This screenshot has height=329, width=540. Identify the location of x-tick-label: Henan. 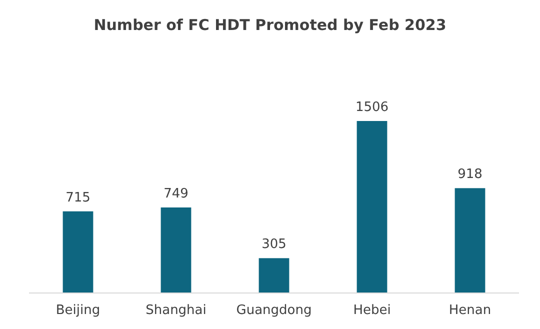
(470, 310).